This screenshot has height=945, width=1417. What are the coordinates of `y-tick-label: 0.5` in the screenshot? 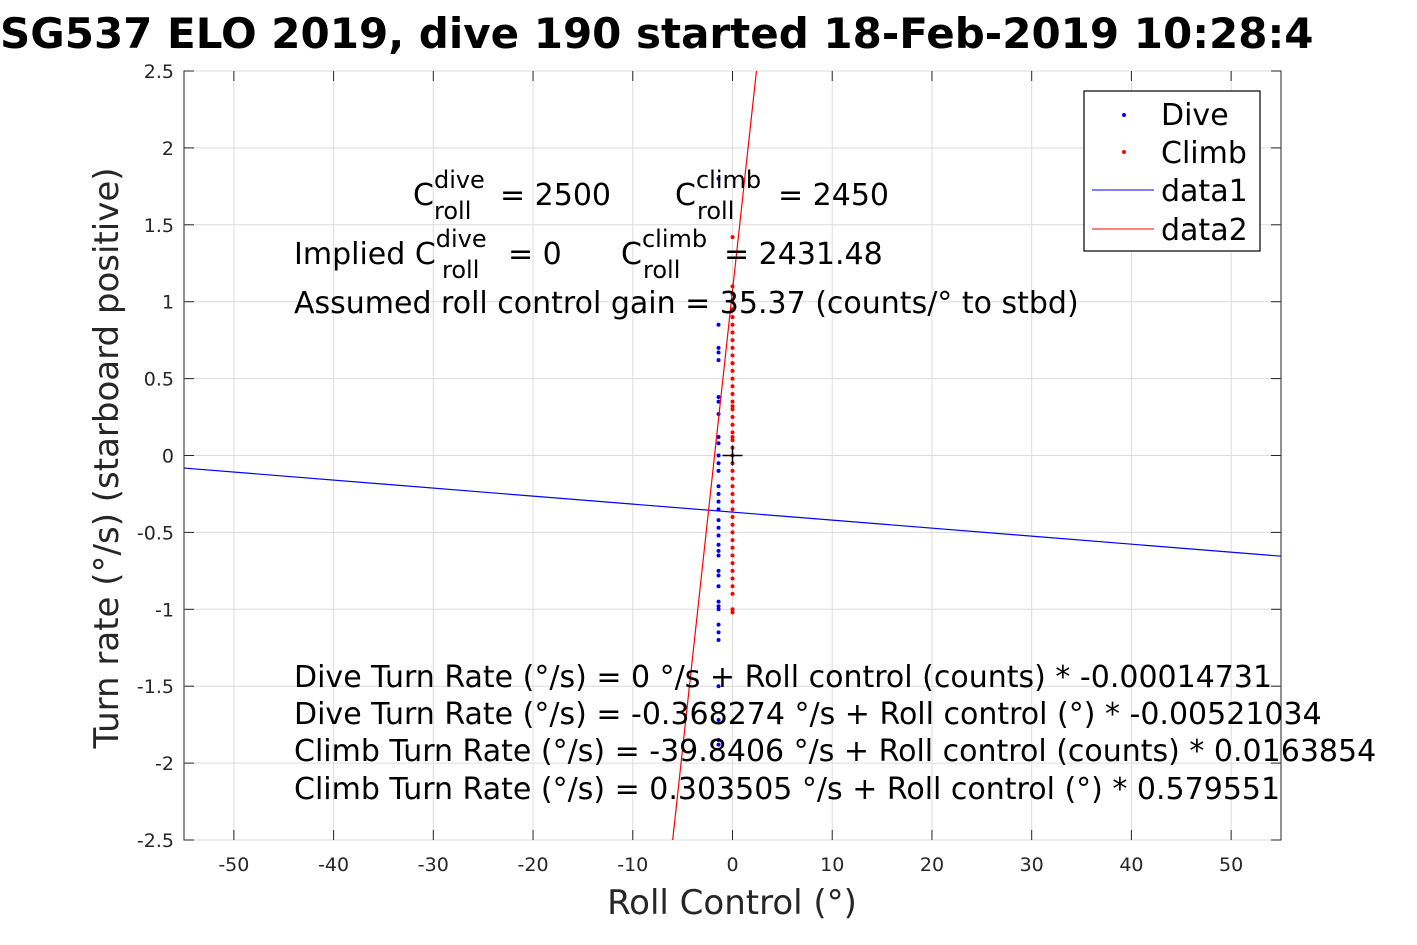 It's located at (159, 380).